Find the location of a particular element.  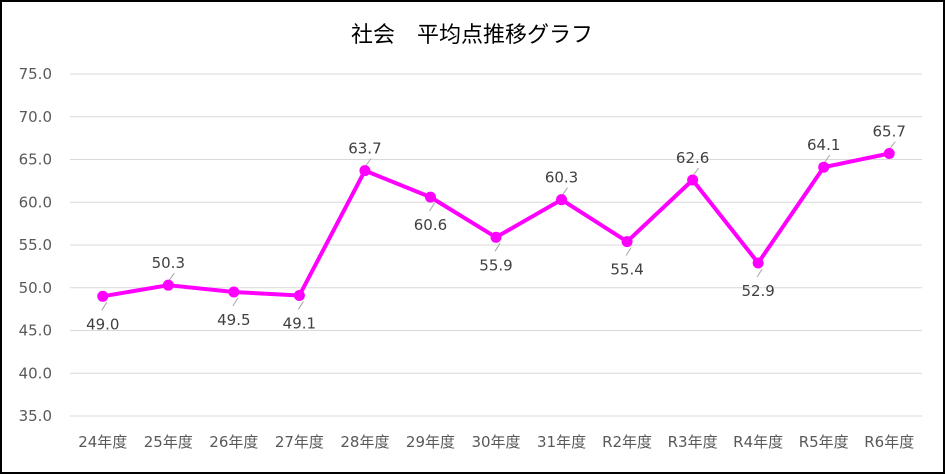

data-label: 55.9 is located at coordinates (495, 265).